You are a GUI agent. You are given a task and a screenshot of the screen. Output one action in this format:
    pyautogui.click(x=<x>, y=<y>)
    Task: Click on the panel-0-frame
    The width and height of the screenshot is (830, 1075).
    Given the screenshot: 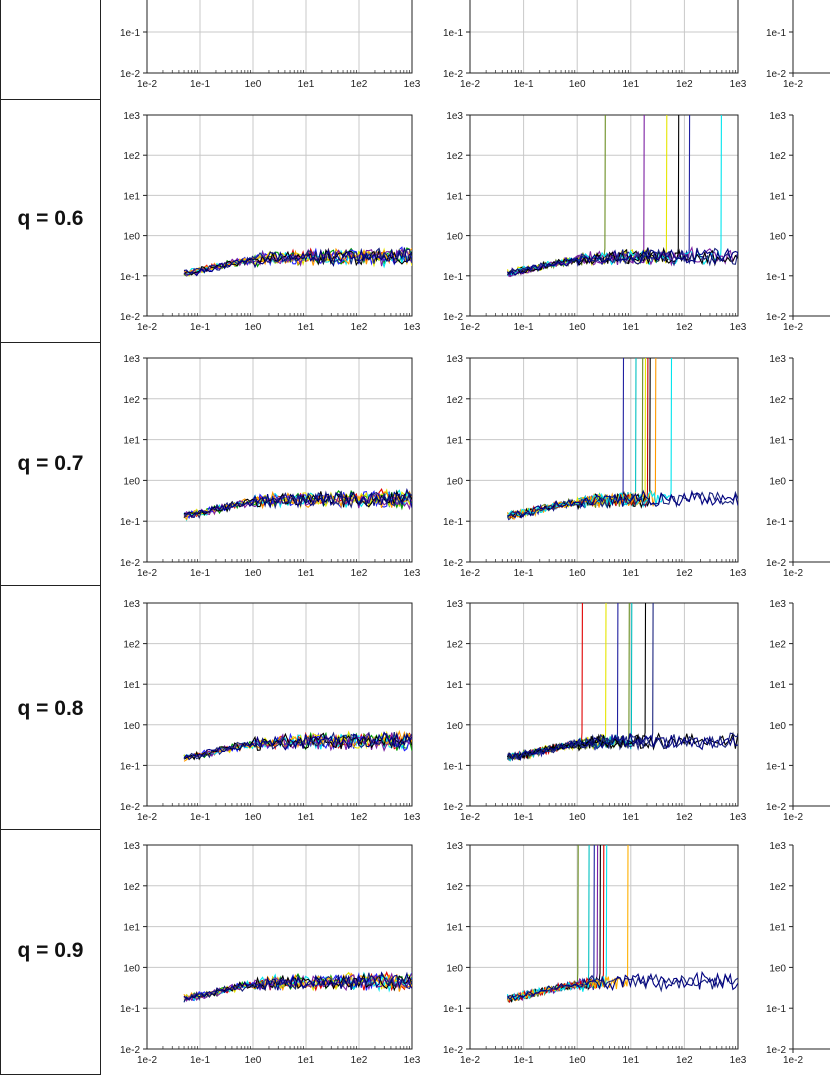 What is the action you would take?
    pyautogui.click(x=279, y=37)
    